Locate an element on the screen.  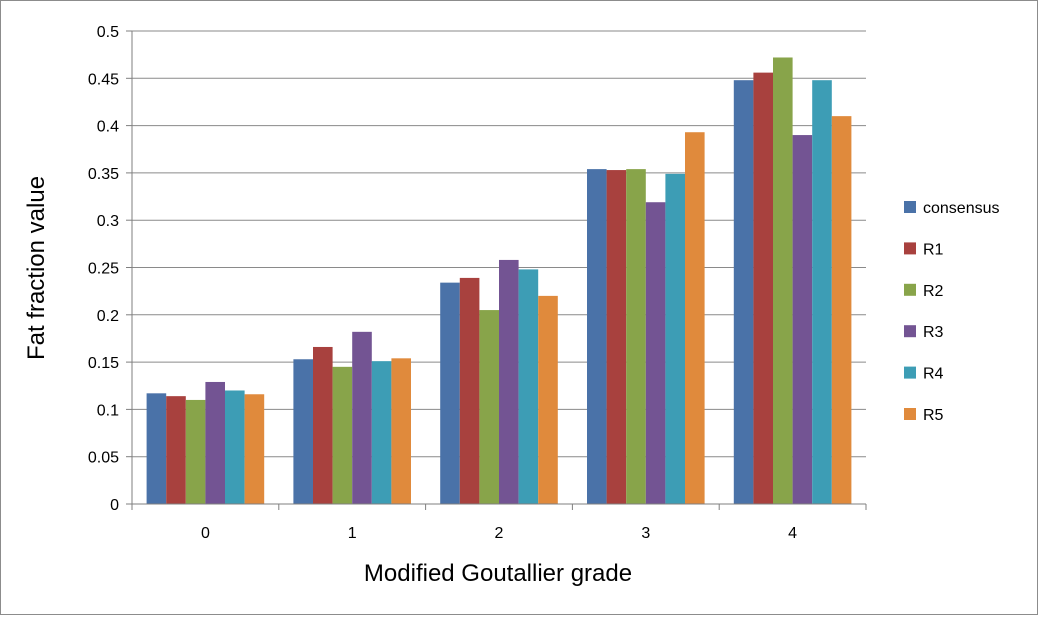
y-tick-label: 0.25 is located at coordinates (103, 269).